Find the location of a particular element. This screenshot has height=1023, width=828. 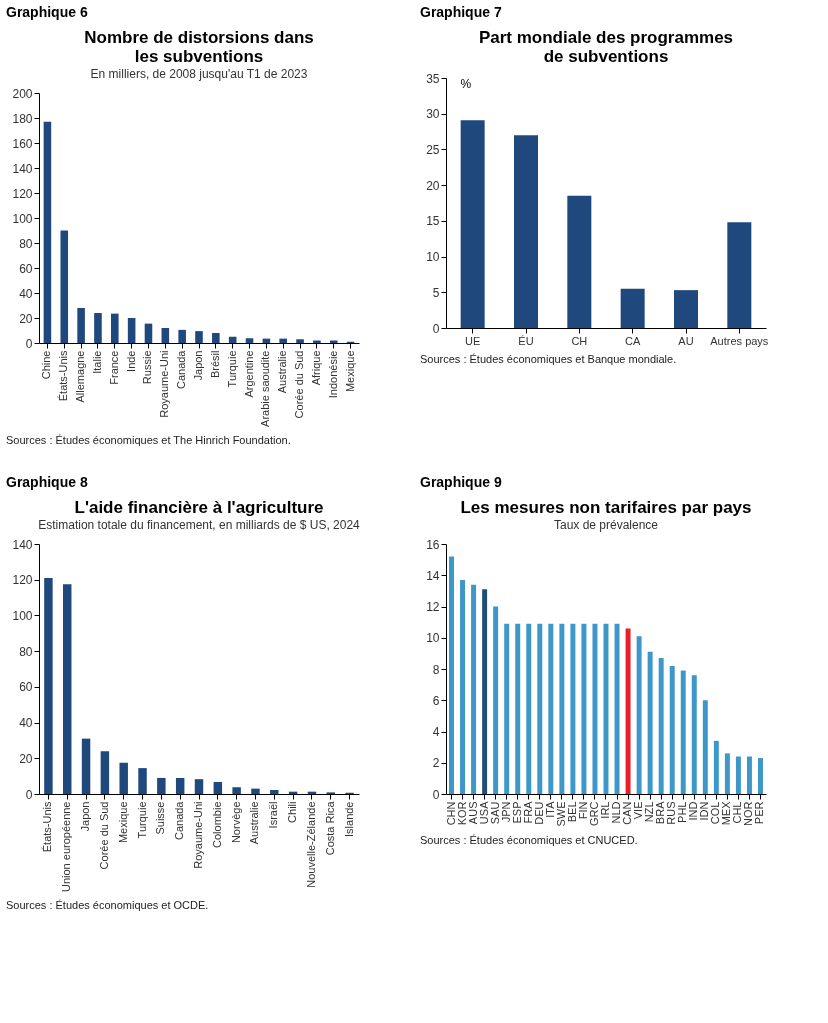

x-tick-label: JPN is located at coordinates (505, 812).